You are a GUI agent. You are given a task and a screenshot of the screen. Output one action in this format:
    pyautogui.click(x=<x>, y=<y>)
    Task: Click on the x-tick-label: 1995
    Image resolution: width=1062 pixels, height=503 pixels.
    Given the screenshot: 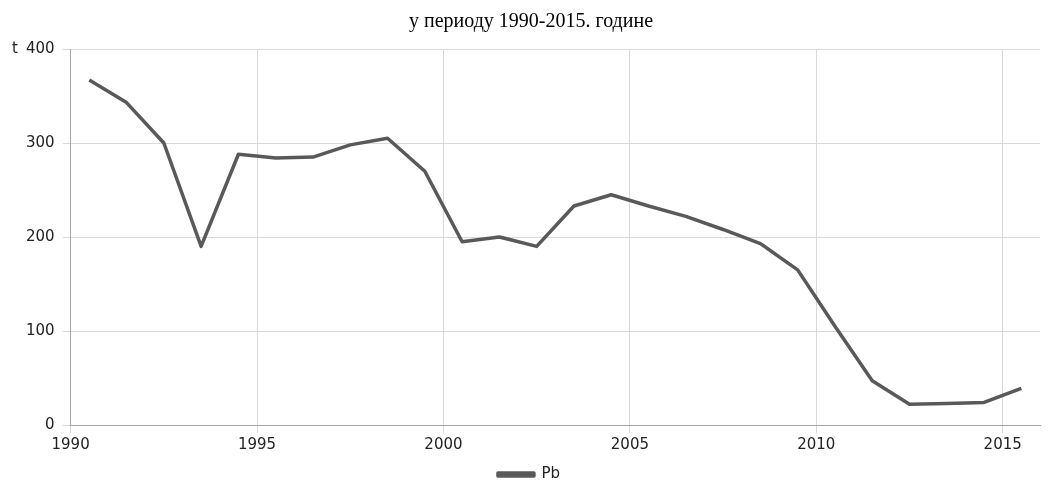 What is the action you would take?
    pyautogui.click(x=257, y=443)
    